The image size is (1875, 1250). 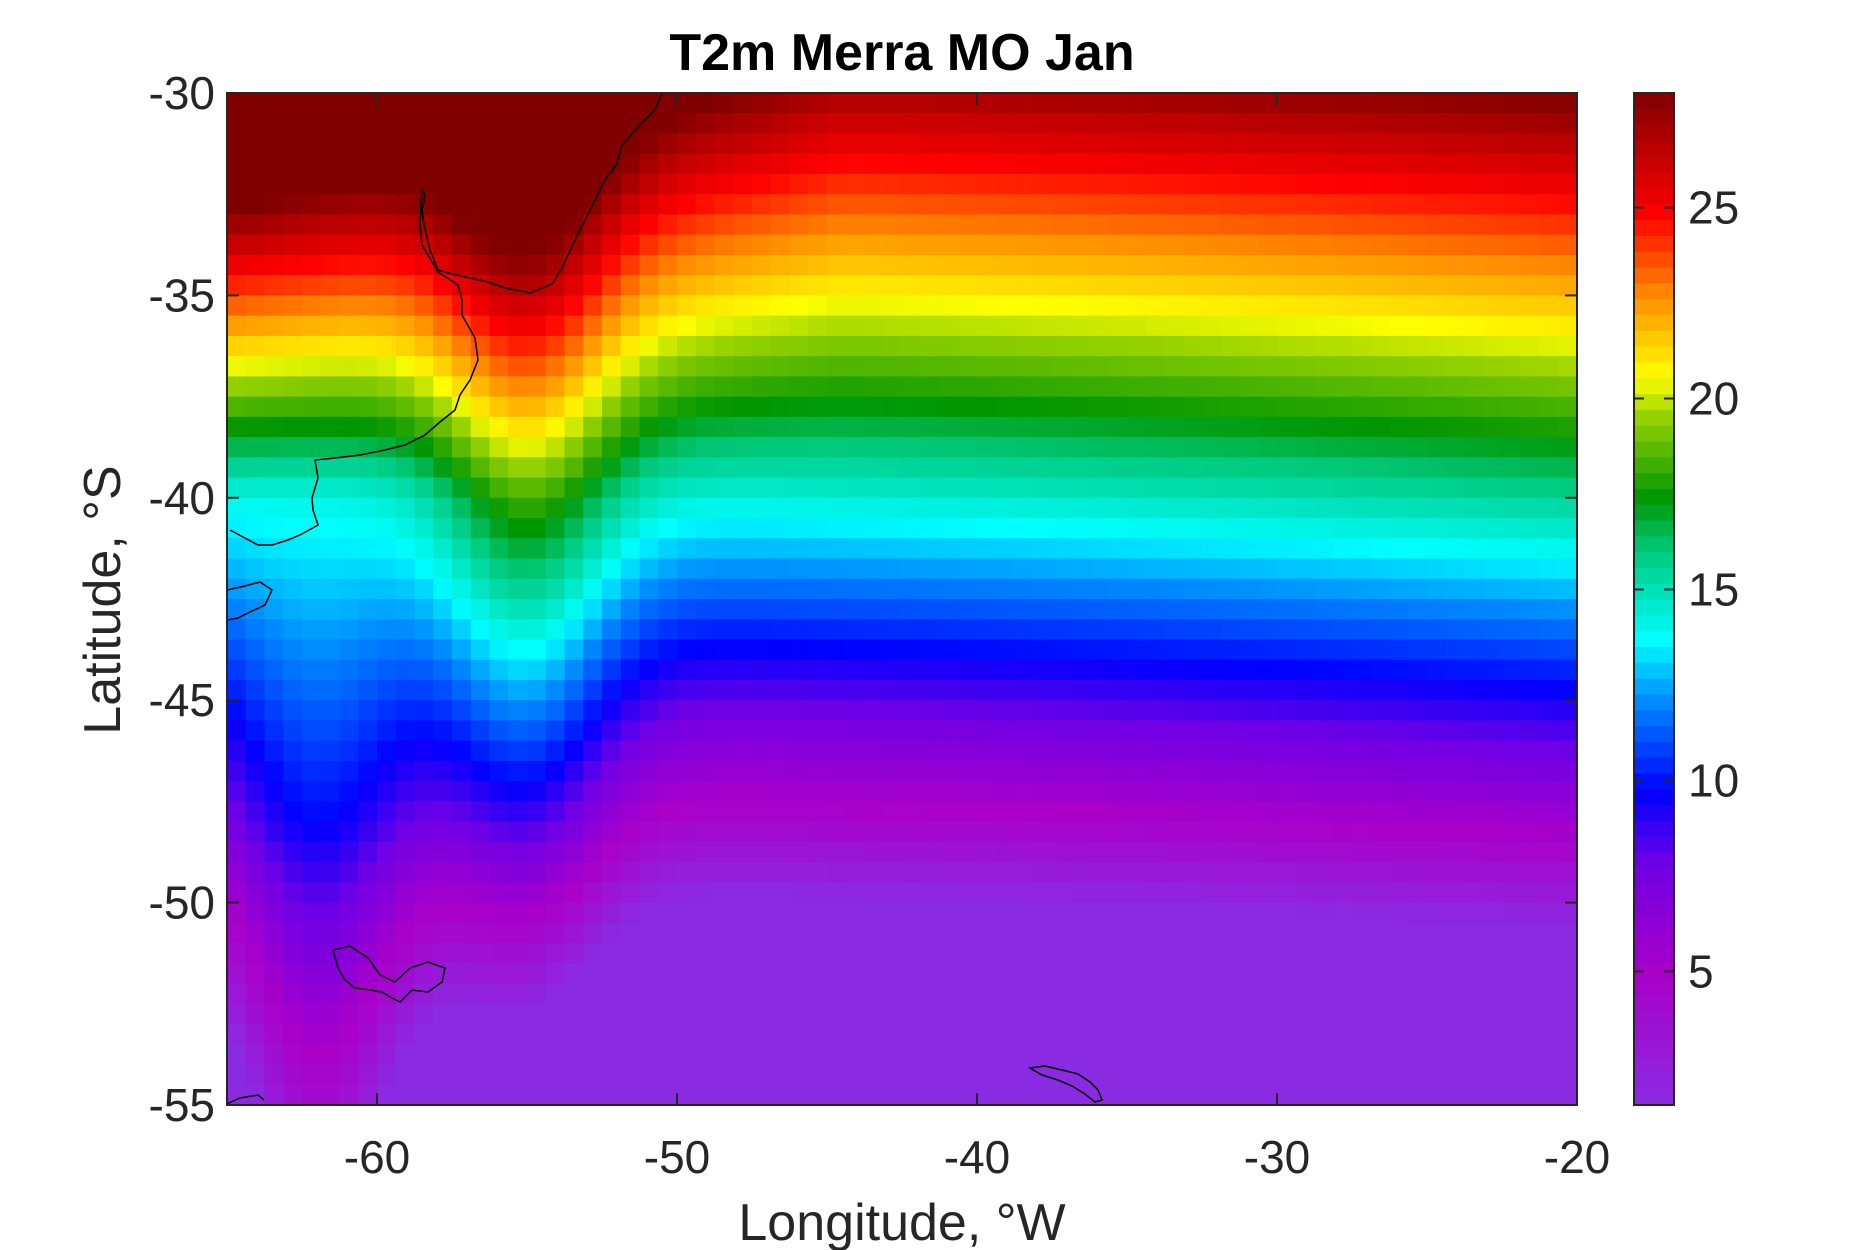 I want to click on coastline-valdes-peninsula, so click(x=250, y=601).